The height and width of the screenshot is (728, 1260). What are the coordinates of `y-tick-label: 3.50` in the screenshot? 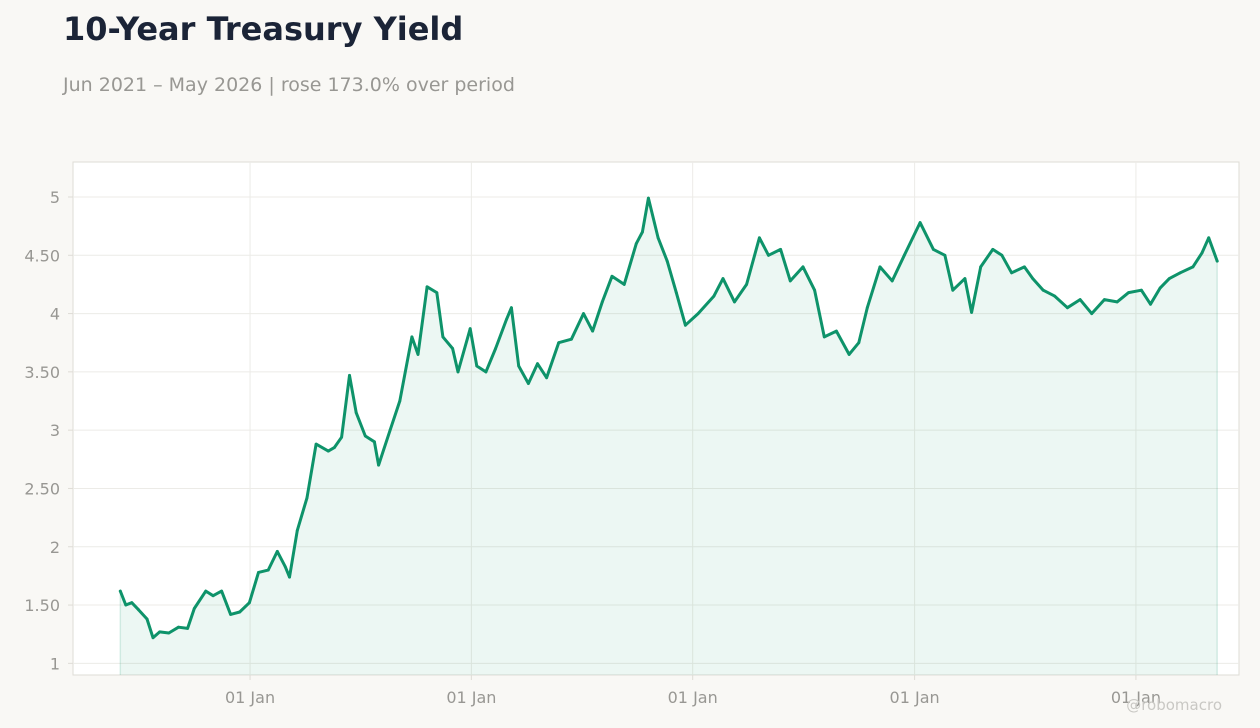 It's located at (42, 372).